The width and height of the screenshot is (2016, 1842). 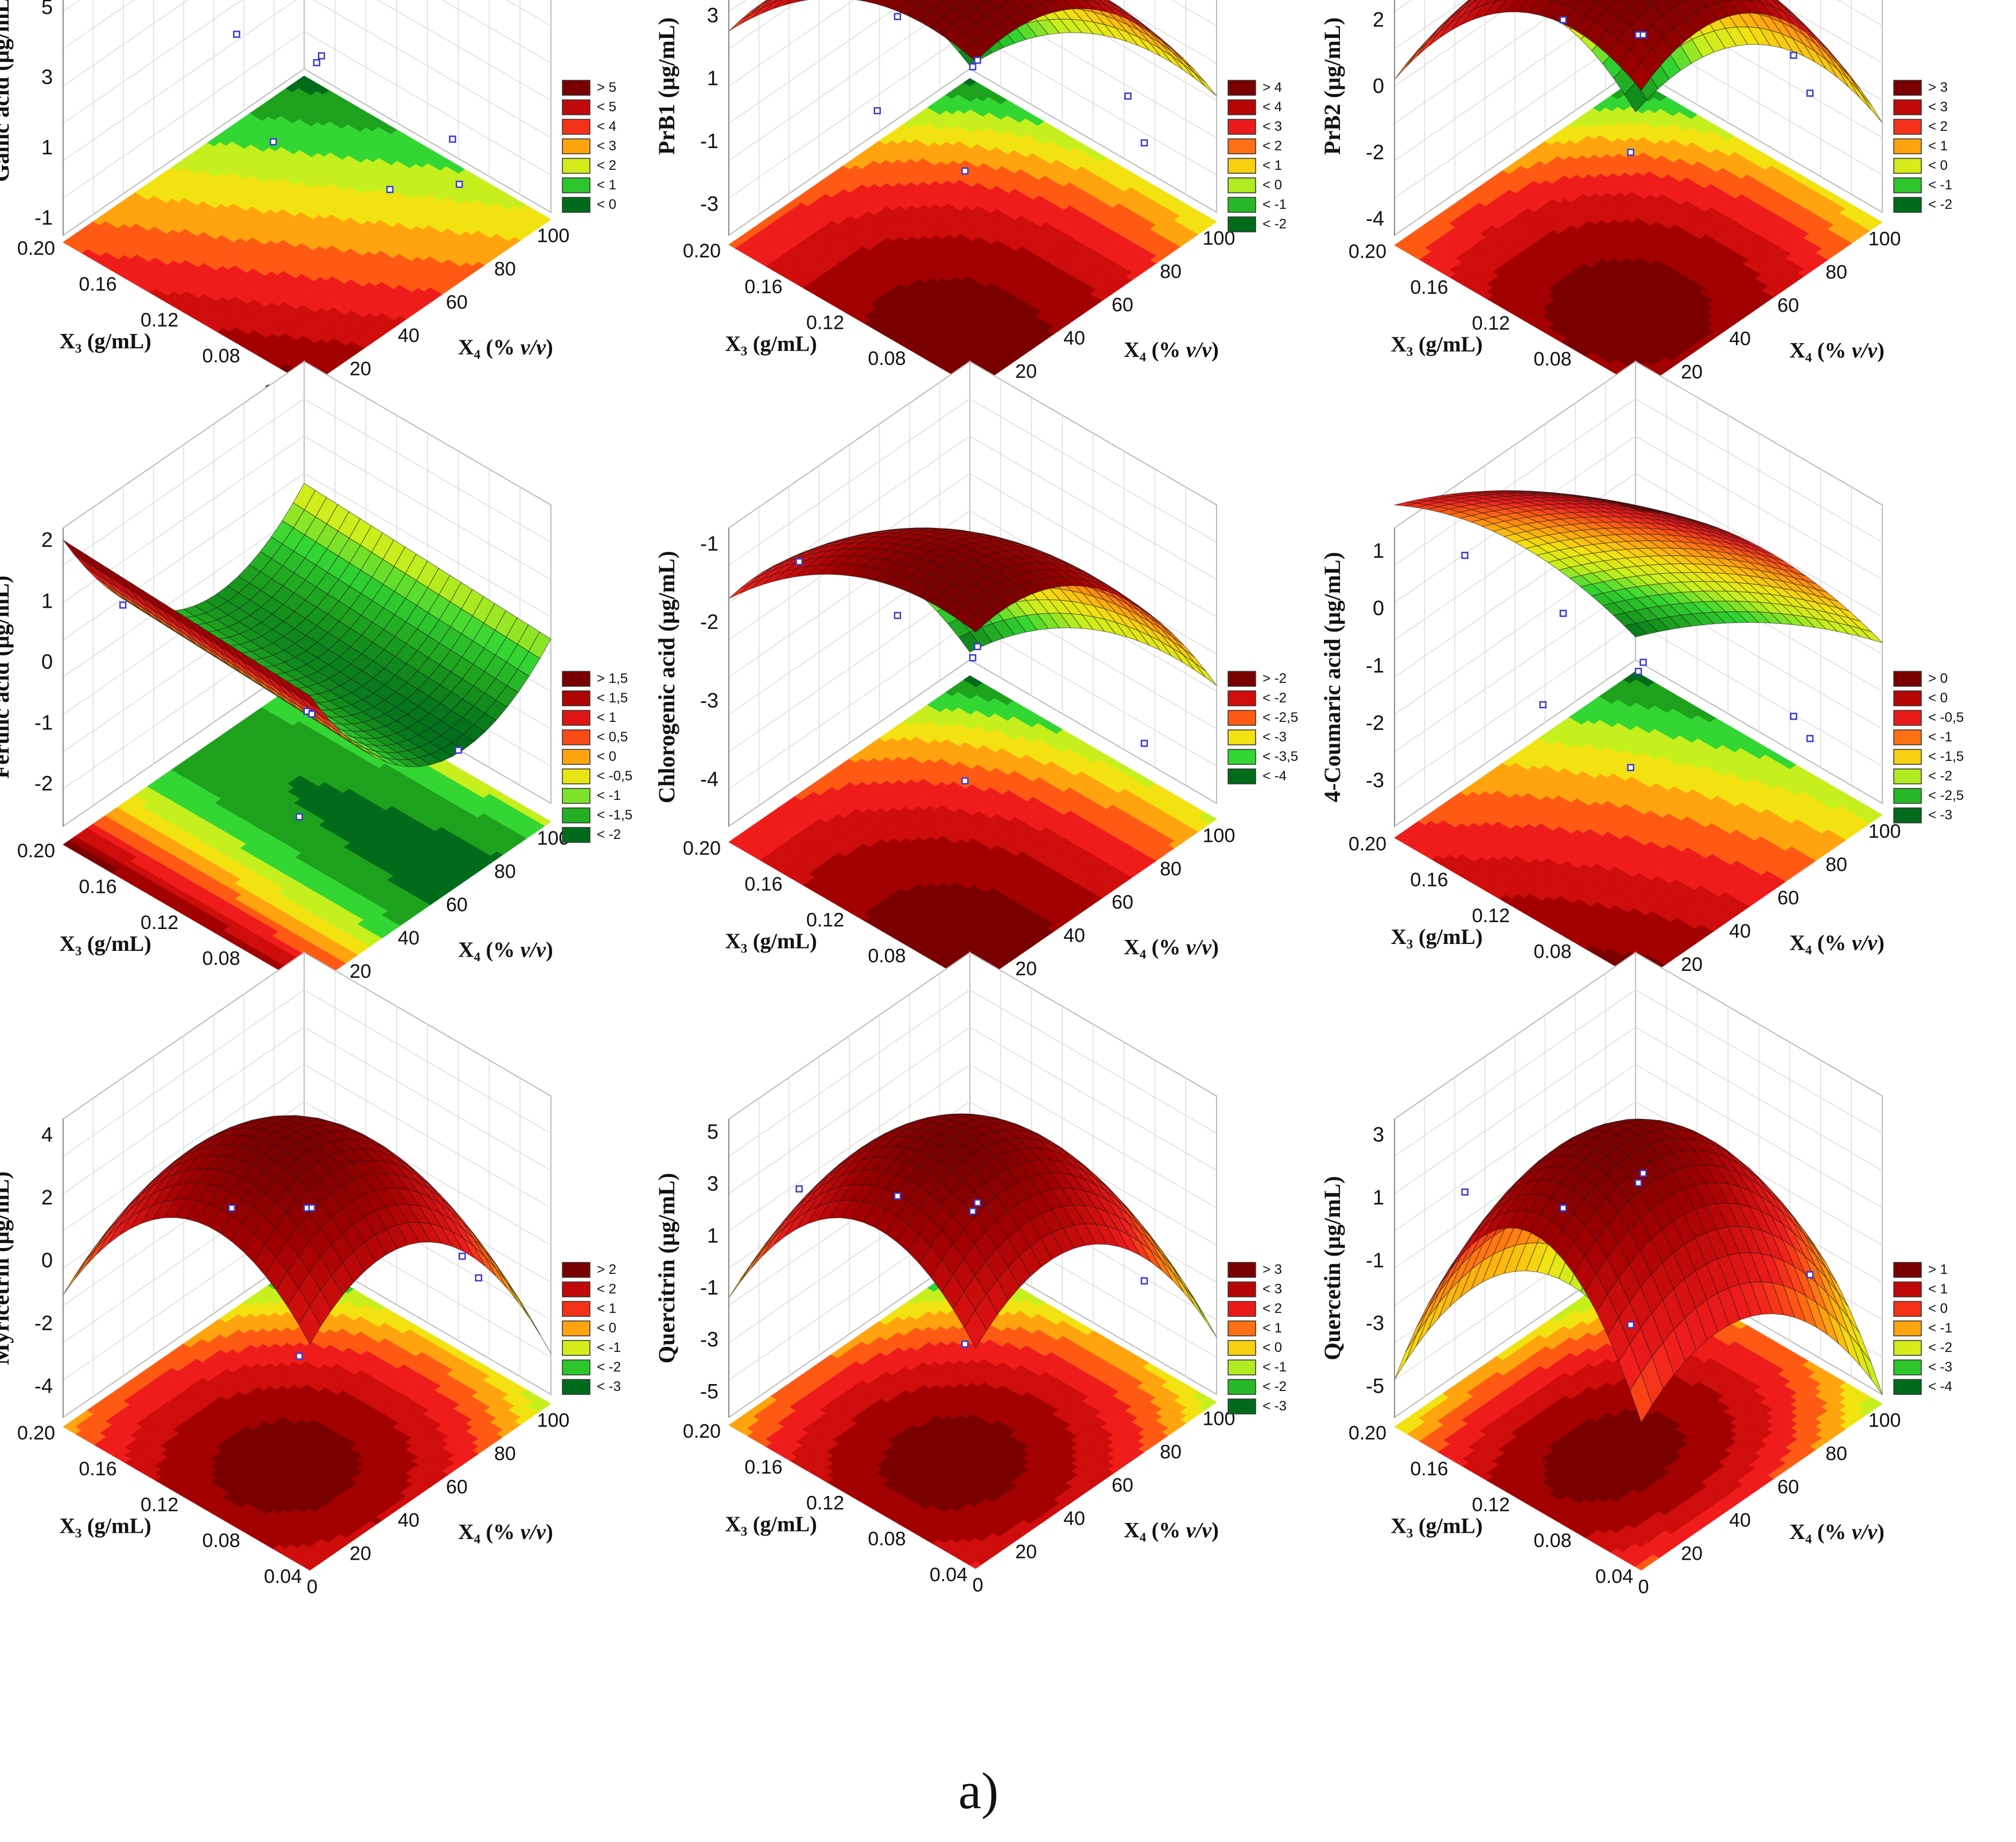 I want to click on response-surface, so click(x=972, y=48).